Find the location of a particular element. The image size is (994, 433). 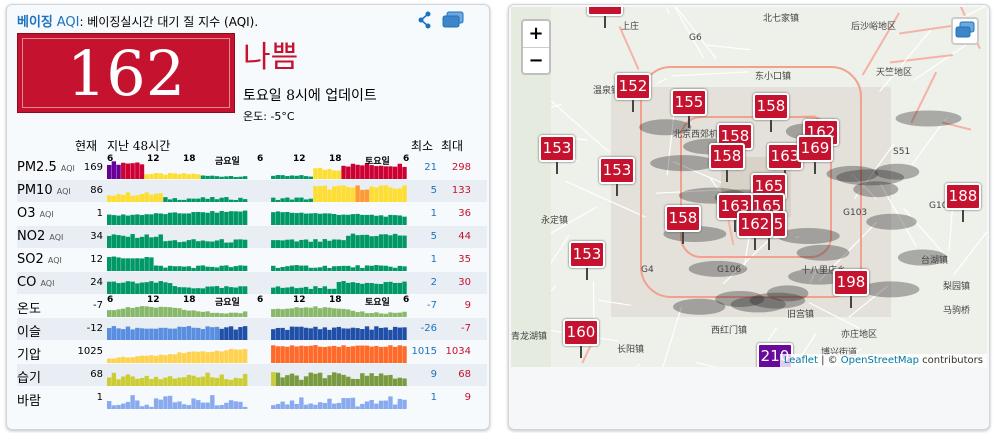

zoom-out-button: − is located at coordinates (536, 60).